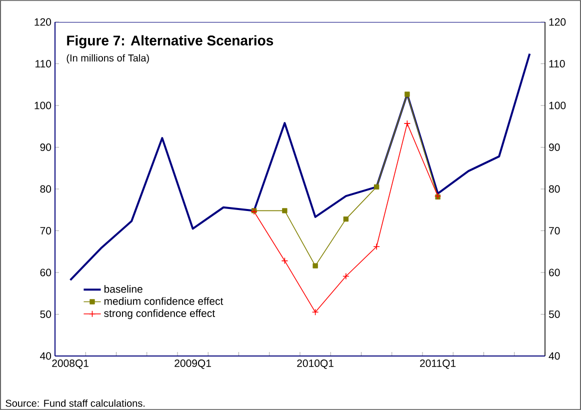 Image resolution: width=581 pixels, height=410 pixels. Describe the element at coordinates (554, 356) in the screenshot. I see `y2-tick-label: 40` at that location.